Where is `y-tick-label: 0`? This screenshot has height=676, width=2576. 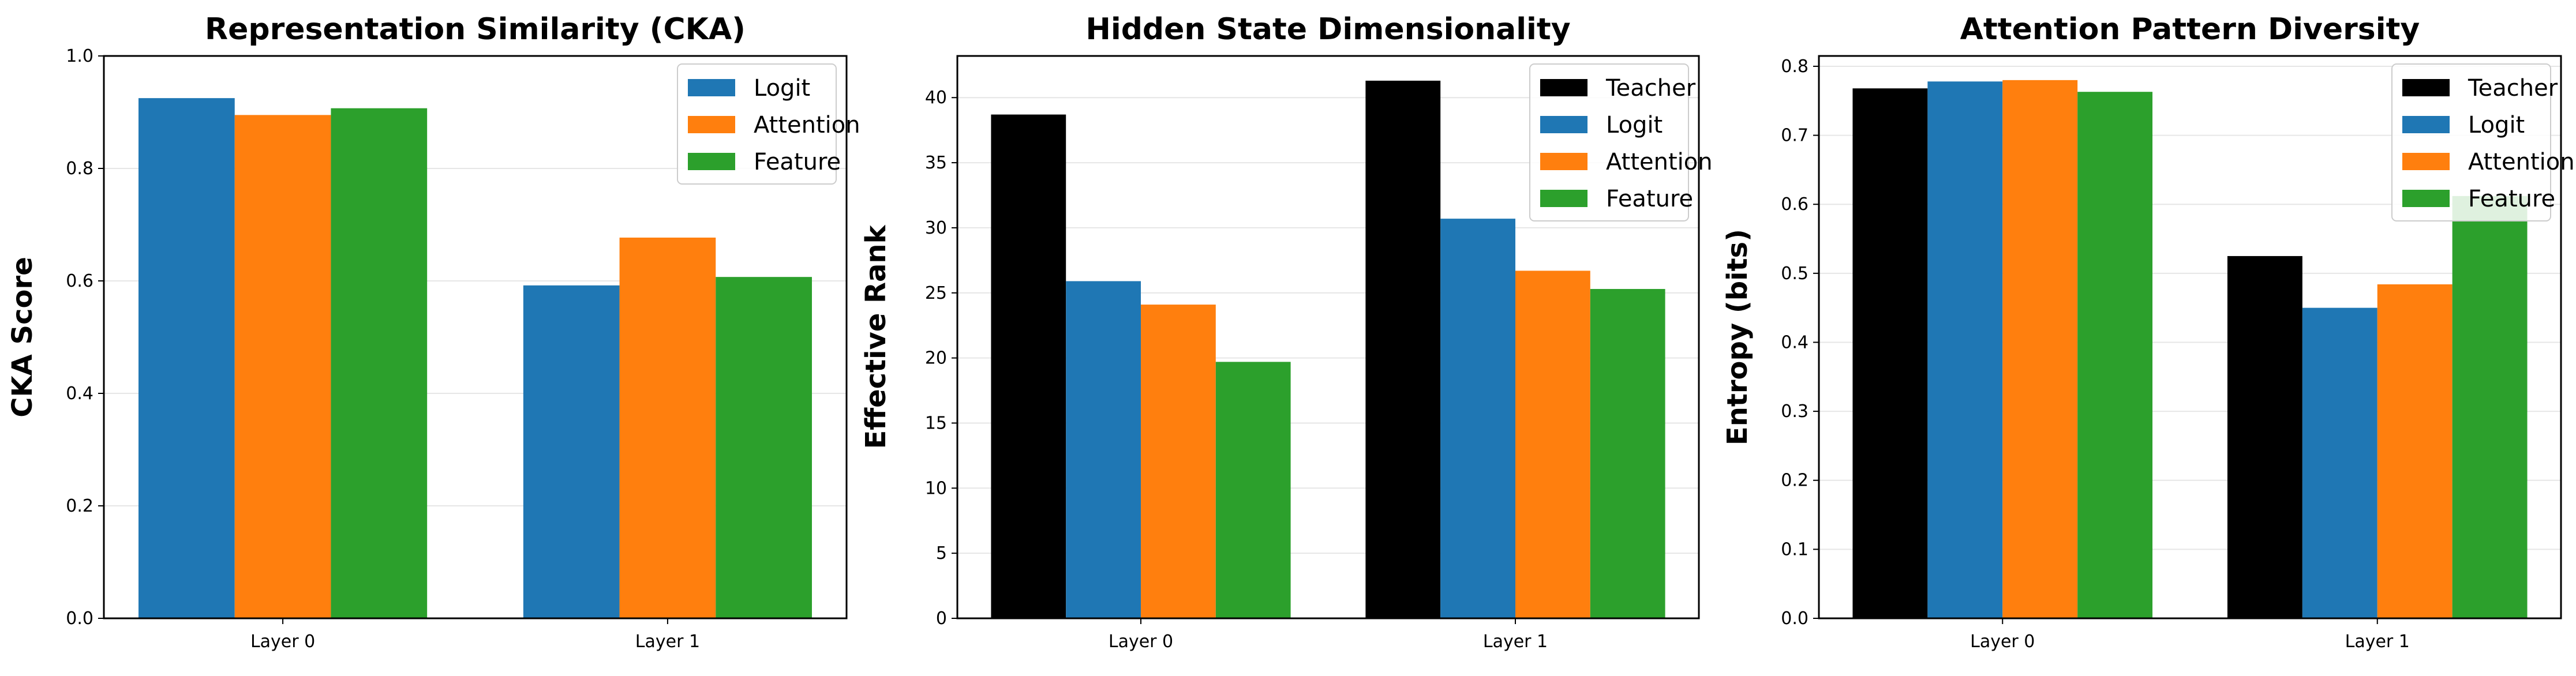 y-tick-label: 0 is located at coordinates (941, 619).